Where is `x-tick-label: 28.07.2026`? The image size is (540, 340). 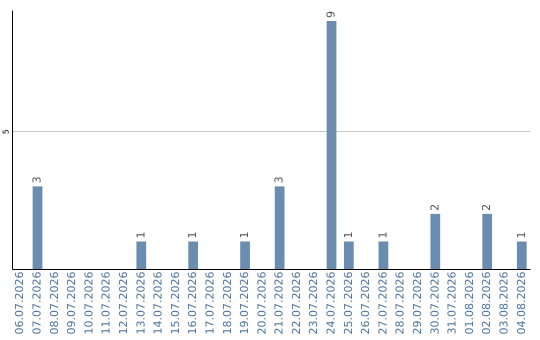
x-tick-label: 28.07.2026 is located at coordinates (400, 303).